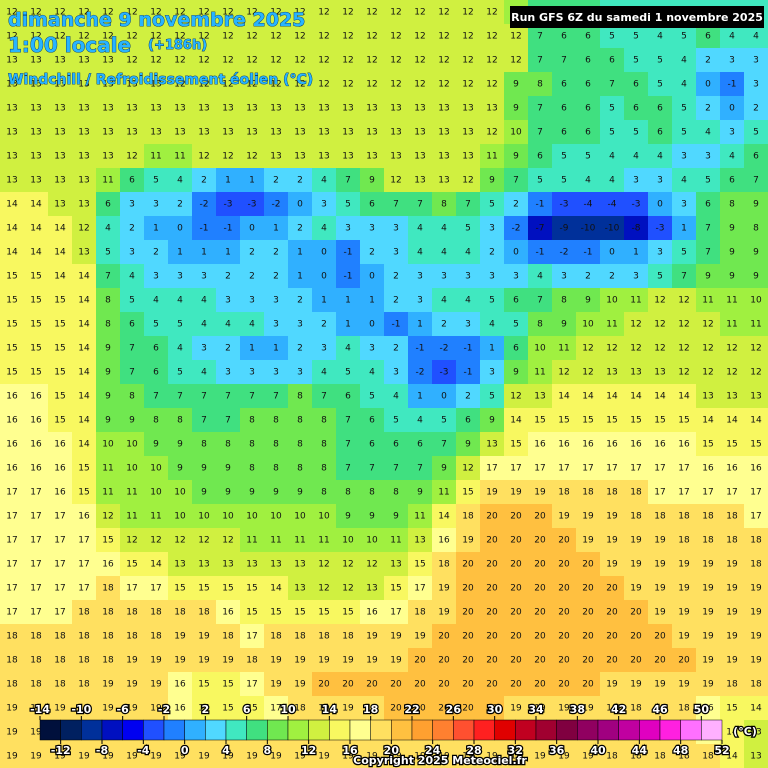  What do you see at coordinates (155, 157) in the screenshot?
I see `value-label: 11` at bounding box center [155, 157].